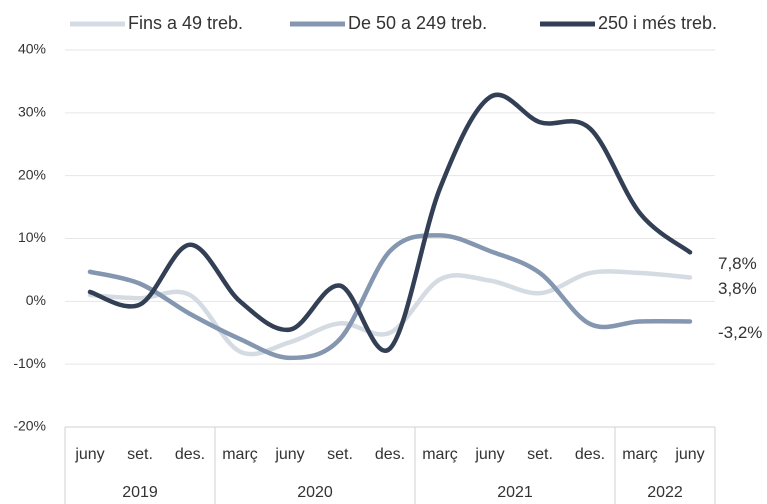 The width and height of the screenshot is (767, 504). What do you see at coordinates (32, 174) in the screenshot?
I see `y-tick-label: 20%` at bounding box center [32, 174].